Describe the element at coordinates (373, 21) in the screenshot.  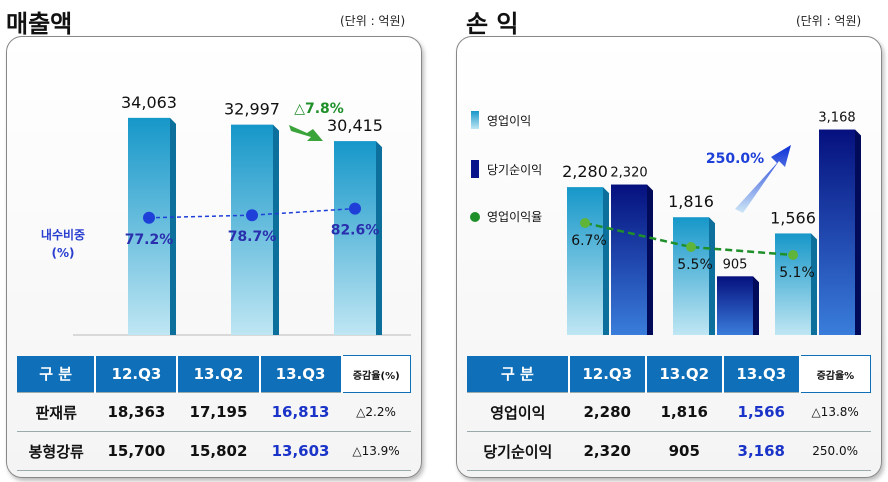
I see `revenue-unit: (단위 : 억원)` at that location.